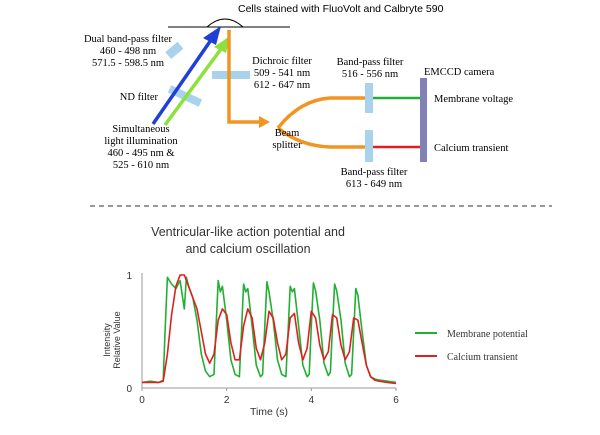 The width and height of the screenshot is (600, 435). Describe the element at coordinates (282, 85) in the screenshot. I see `dichroic-range-2: 612 - 647 nm` at that location.